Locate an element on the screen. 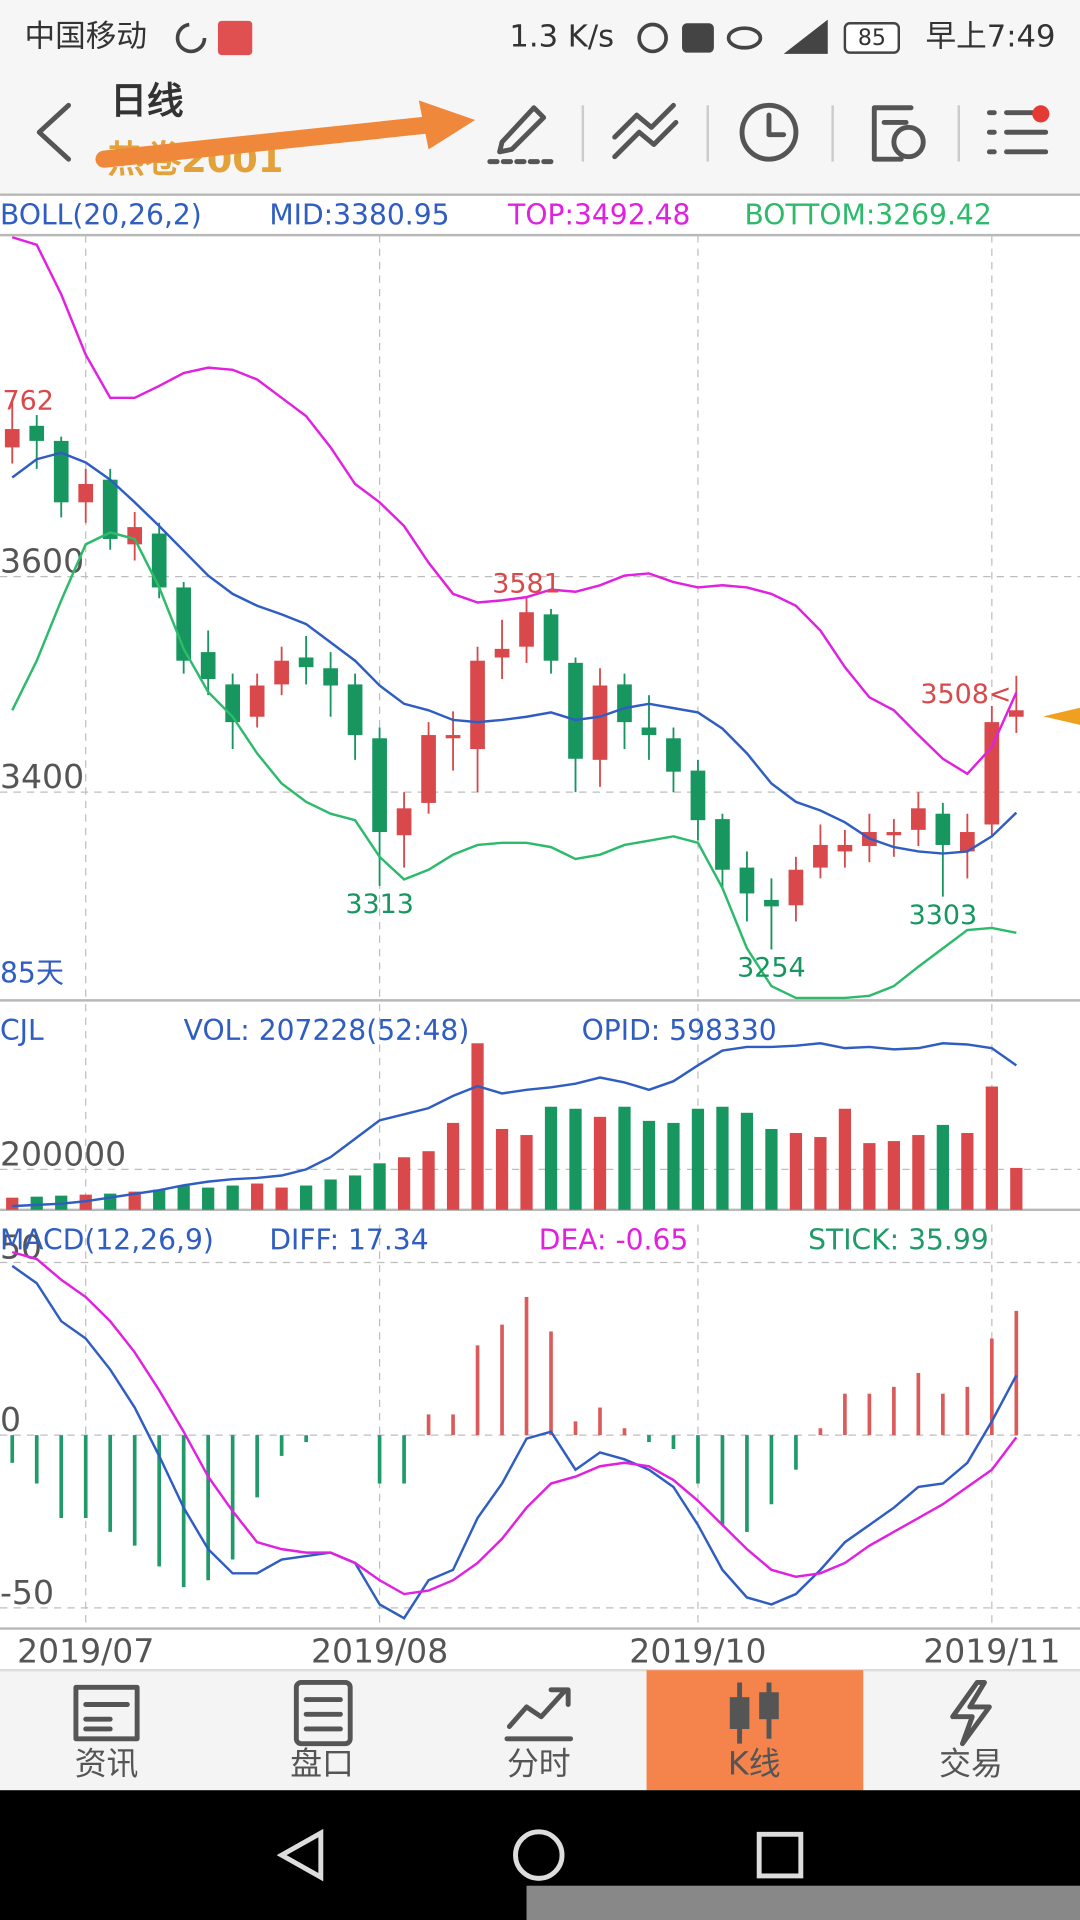 The width and height of the screenshot is (1080, 1920). tab-label: 分时 is located at coordinates (539, 1764).